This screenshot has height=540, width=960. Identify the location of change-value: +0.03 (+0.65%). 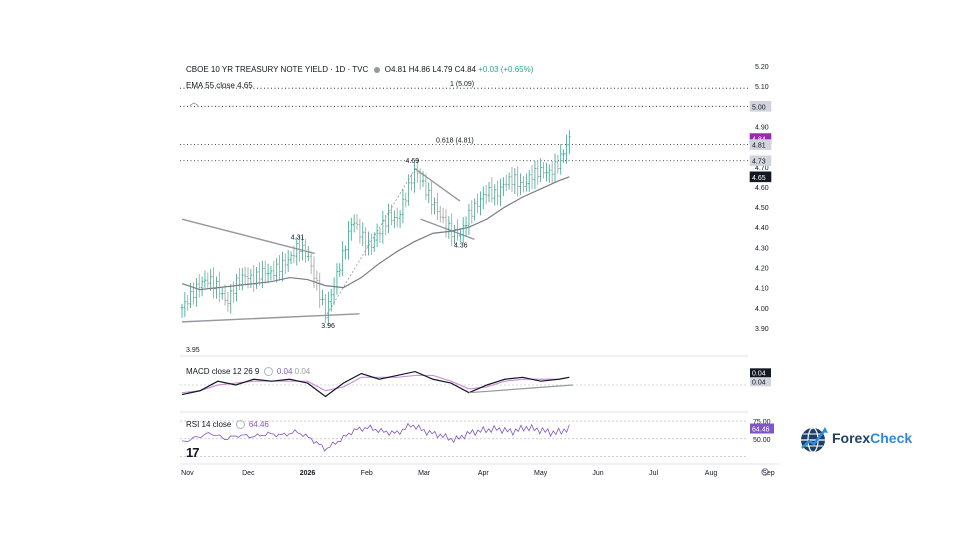
(506, 69).